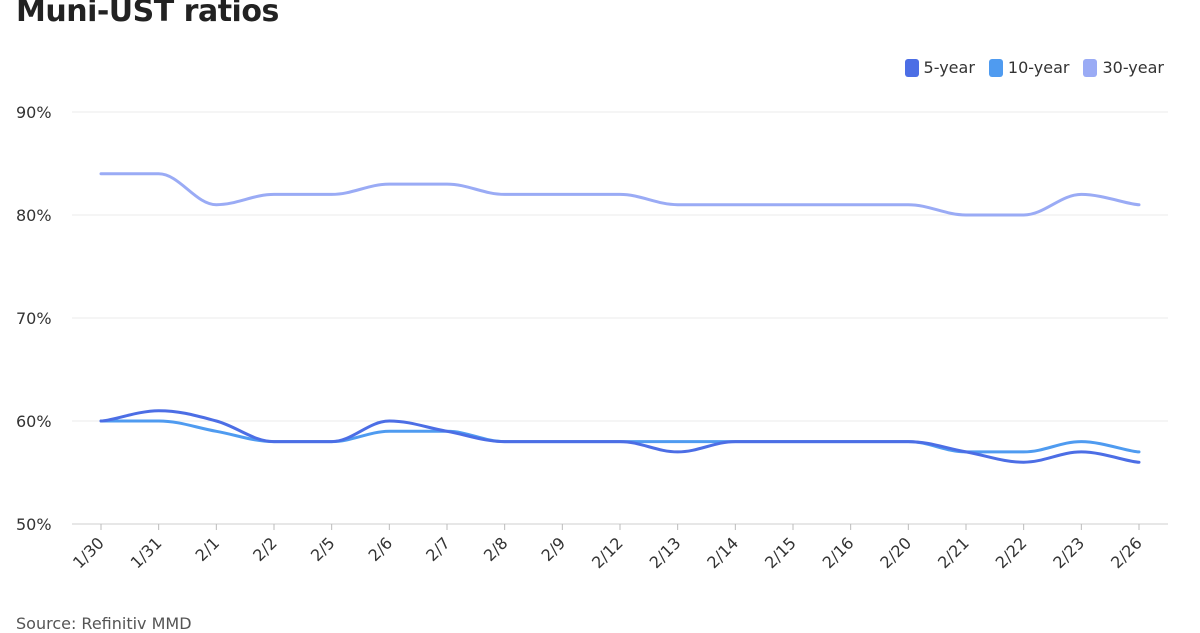  What do you see at coordinates (953, 552) in the screenshot?
I see `x-tick-label: 2/21` at bounding box center [953, 552].